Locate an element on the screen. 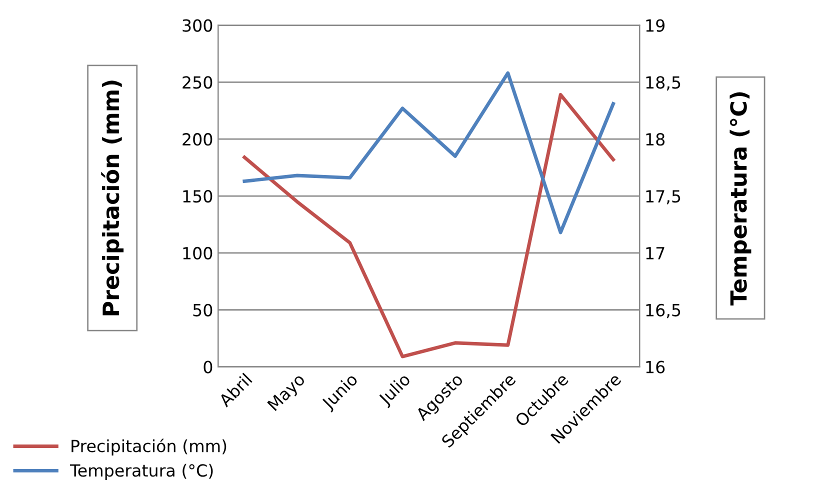  y2-axis-title: Temperatura (°C) is located at coordinates (741, 199).